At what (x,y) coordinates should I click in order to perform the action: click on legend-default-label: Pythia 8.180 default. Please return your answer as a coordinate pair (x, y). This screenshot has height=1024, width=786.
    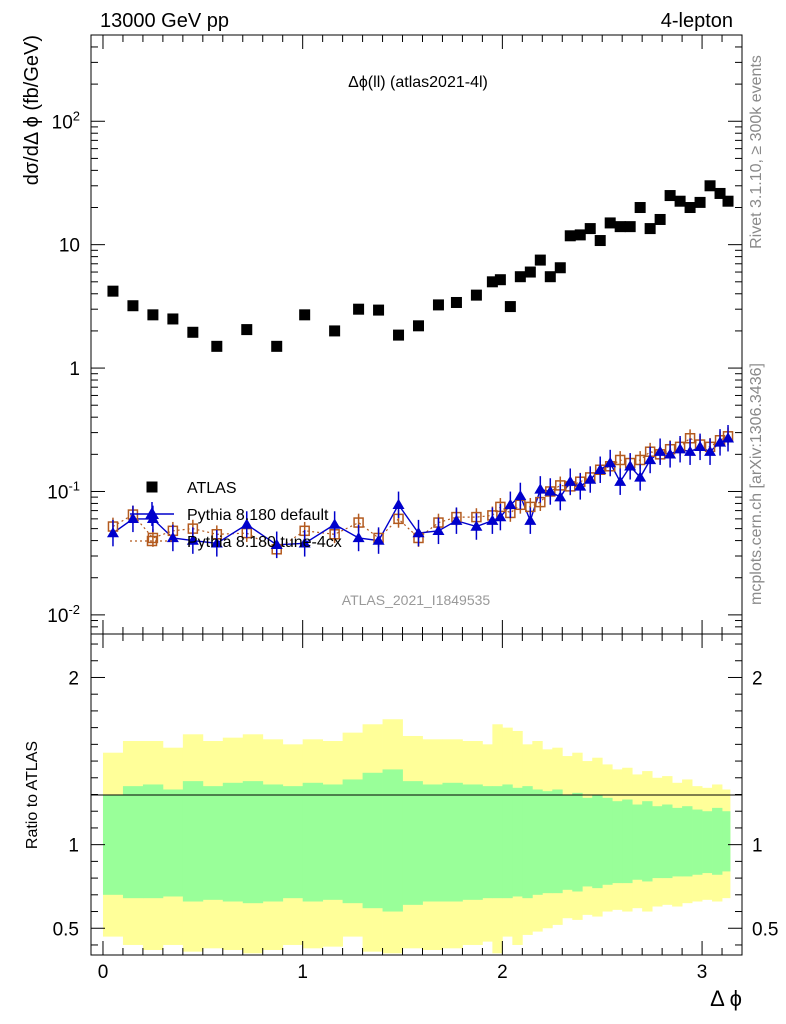
    Looking at the image, I should click on (258, 515).